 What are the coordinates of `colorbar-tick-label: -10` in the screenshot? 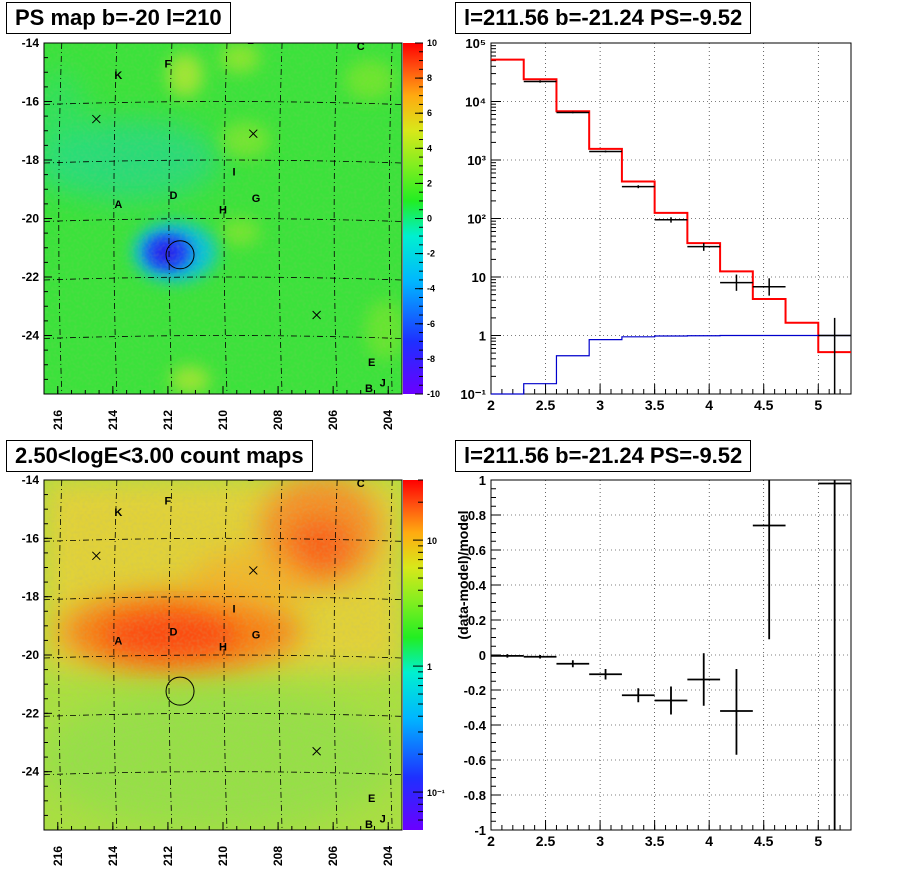 It's located at (433, 394).